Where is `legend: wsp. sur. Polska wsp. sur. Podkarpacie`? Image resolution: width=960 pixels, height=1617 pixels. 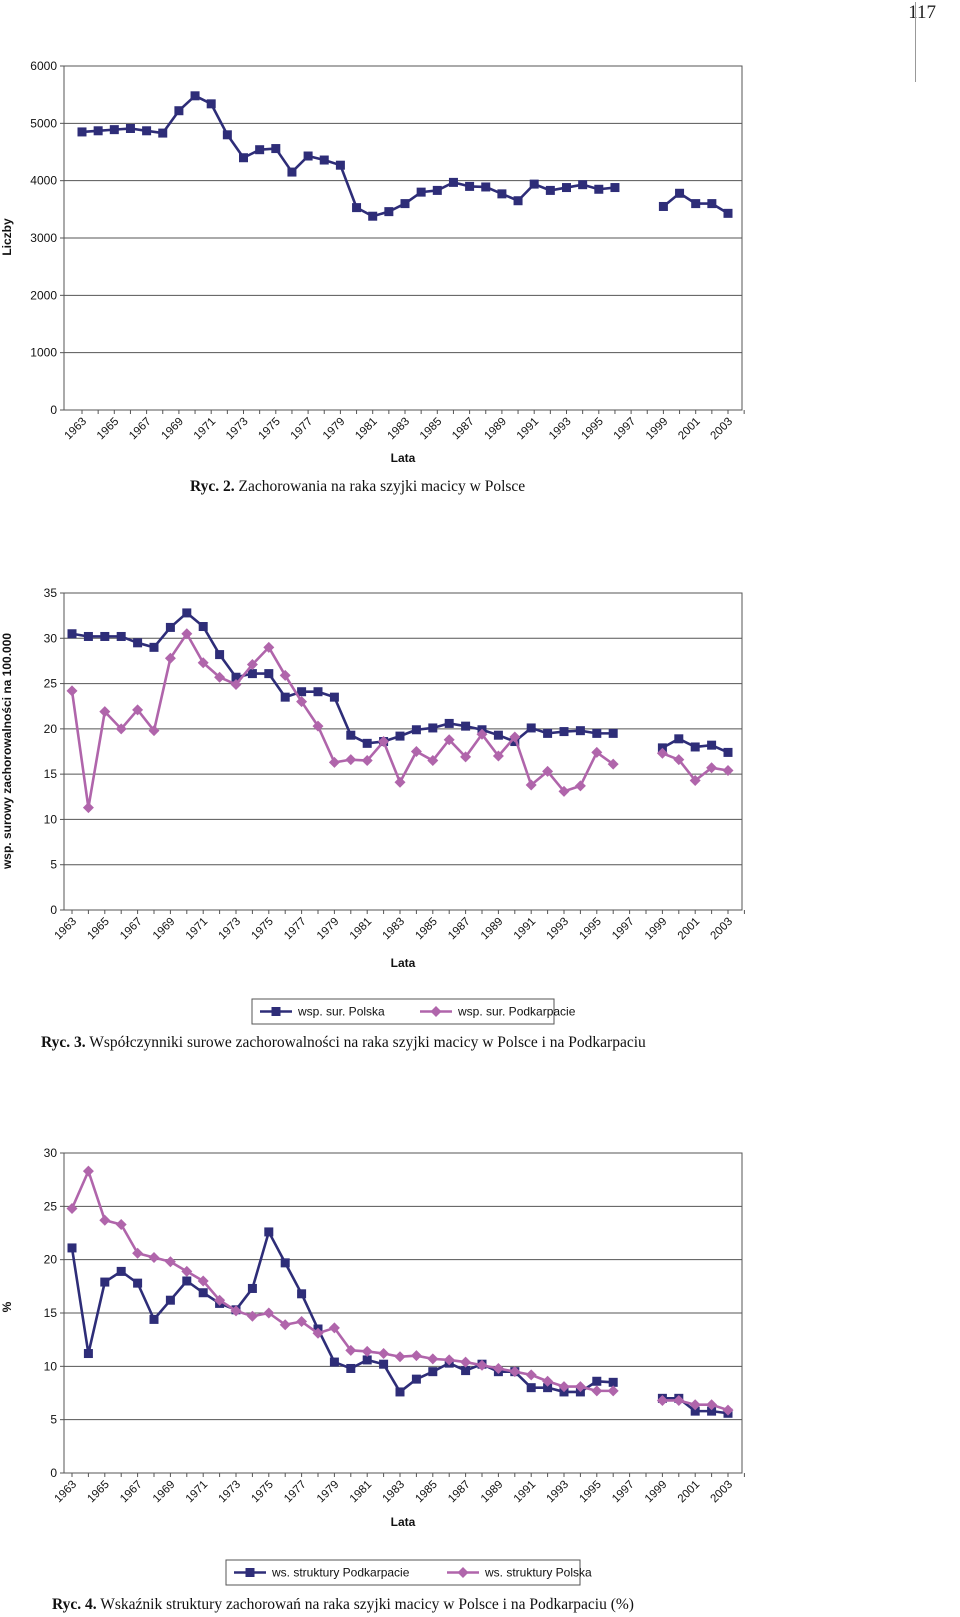
legend: wsp. sur. Polska wsp. sur. Podkarpacie is located at coordinates (413, 1011).